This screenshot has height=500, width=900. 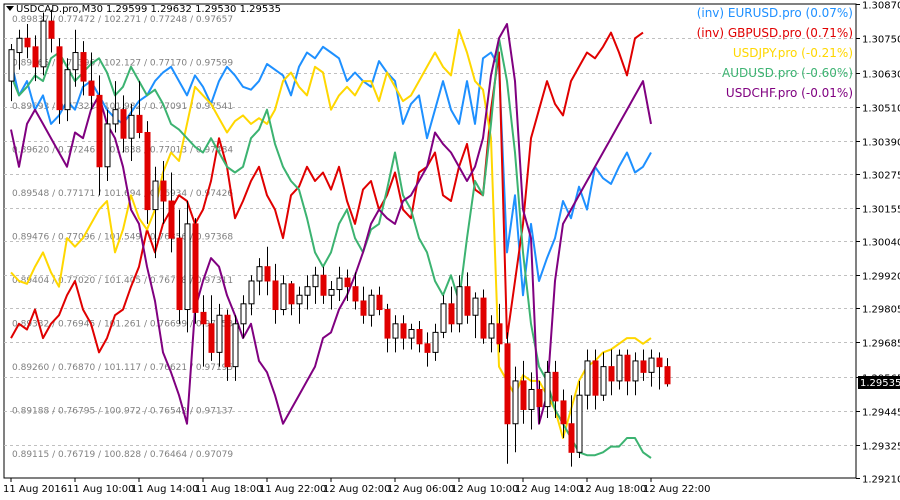 I want to click on x-tick-label: 12 Aug 02:00, so click(x=356, y=489).